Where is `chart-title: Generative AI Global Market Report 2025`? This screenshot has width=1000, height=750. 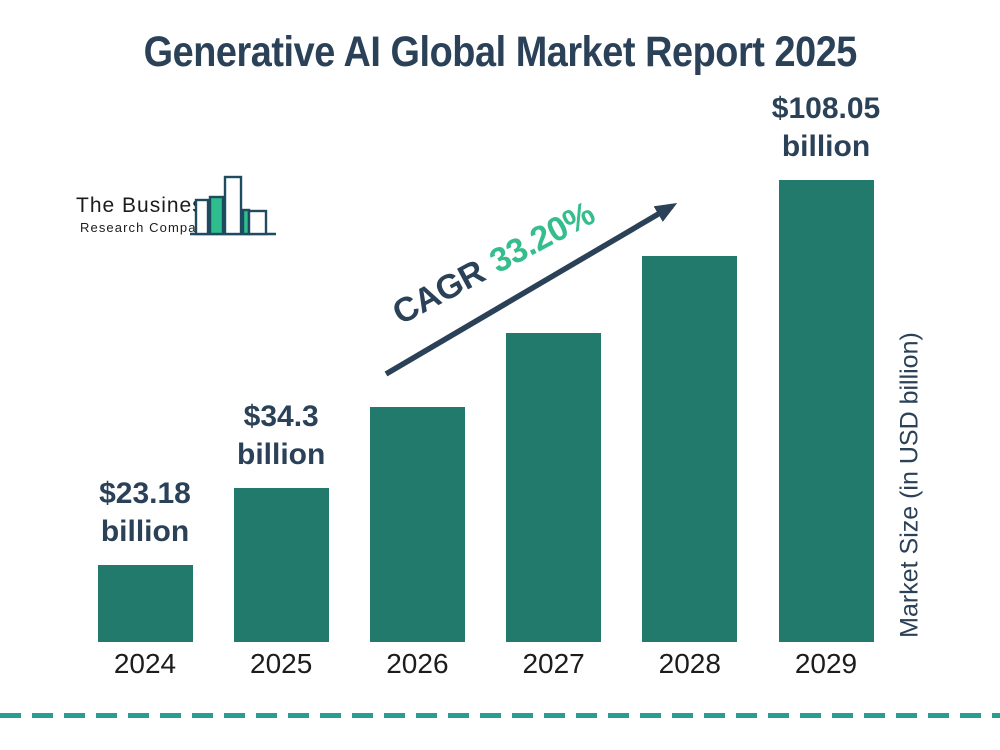 chart-title: Generative AI Global Market Report 2025 is located at coordinates (500, 52).